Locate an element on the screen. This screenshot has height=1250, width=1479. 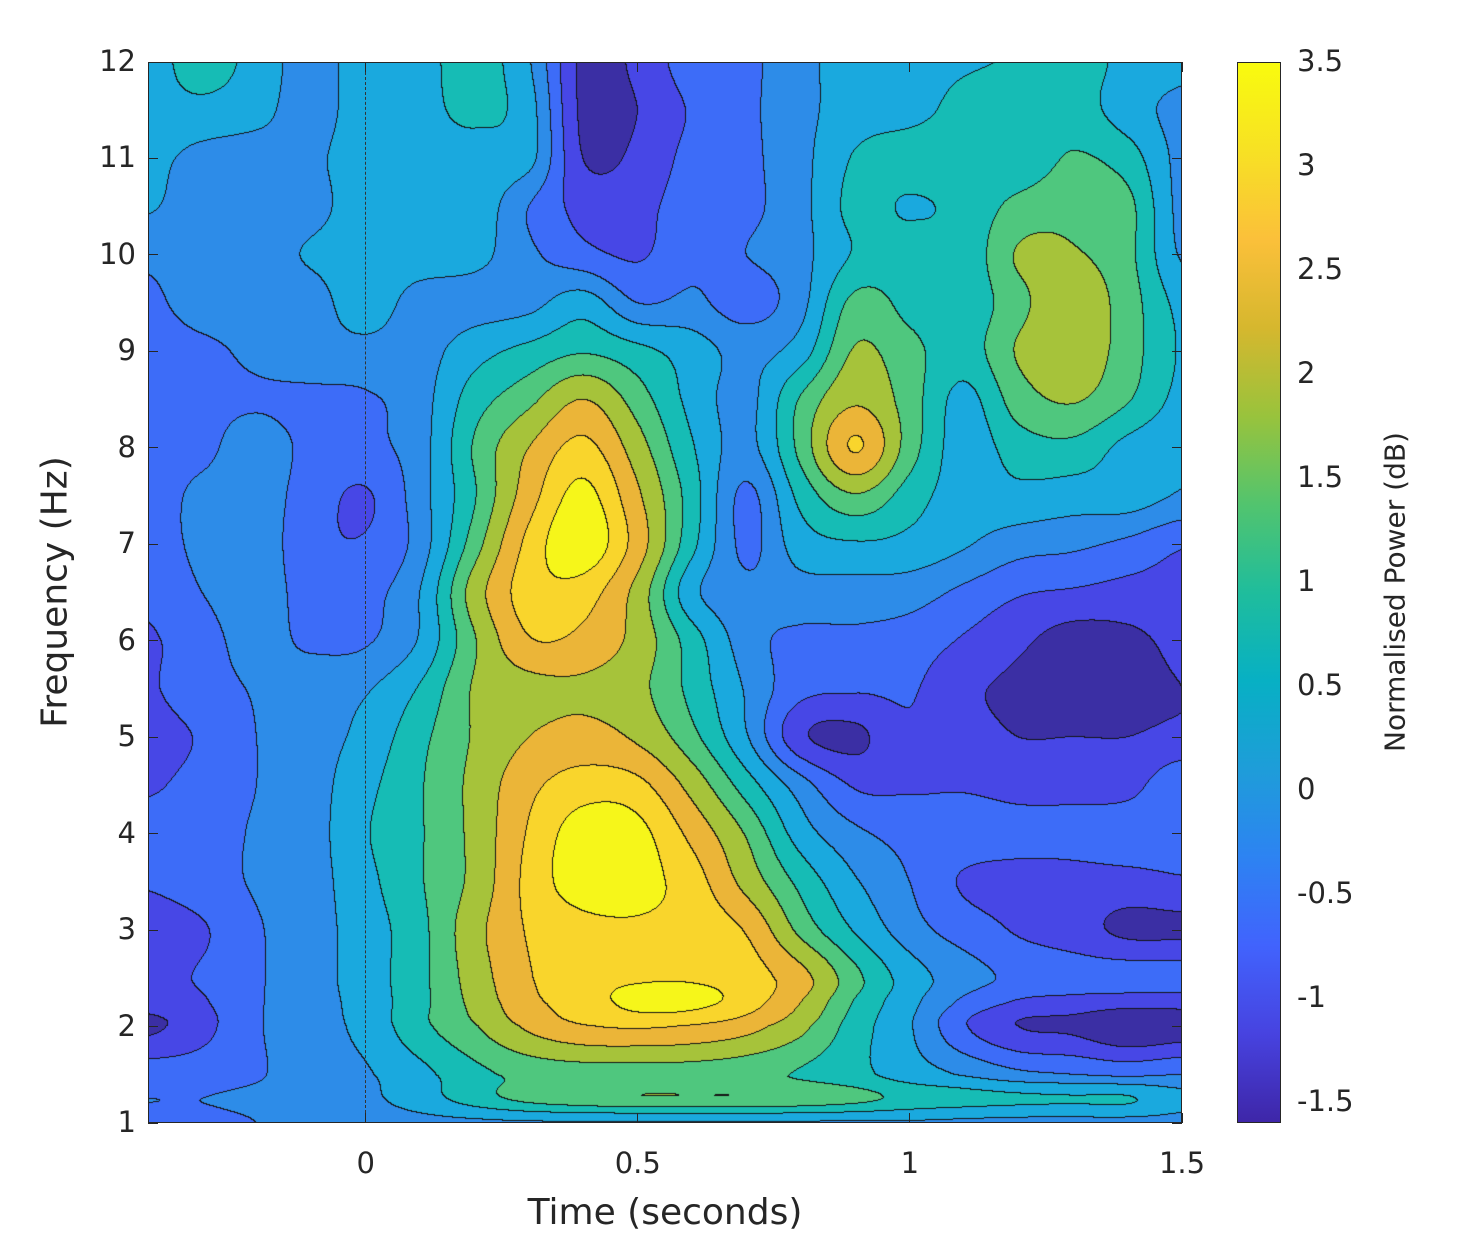
x-axis-label: Time (seconds) is located at coordinates (665, 1212).